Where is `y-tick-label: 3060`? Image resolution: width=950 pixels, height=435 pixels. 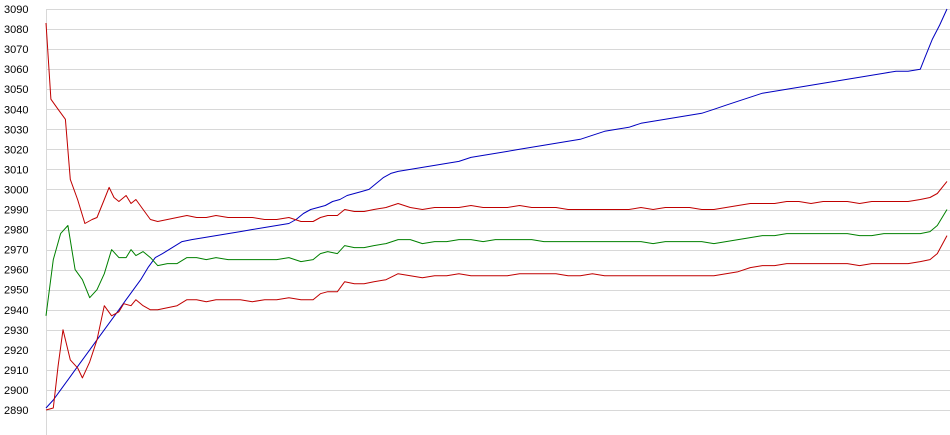 y-tick-label: 3060 is located at coordinates (16, 70).